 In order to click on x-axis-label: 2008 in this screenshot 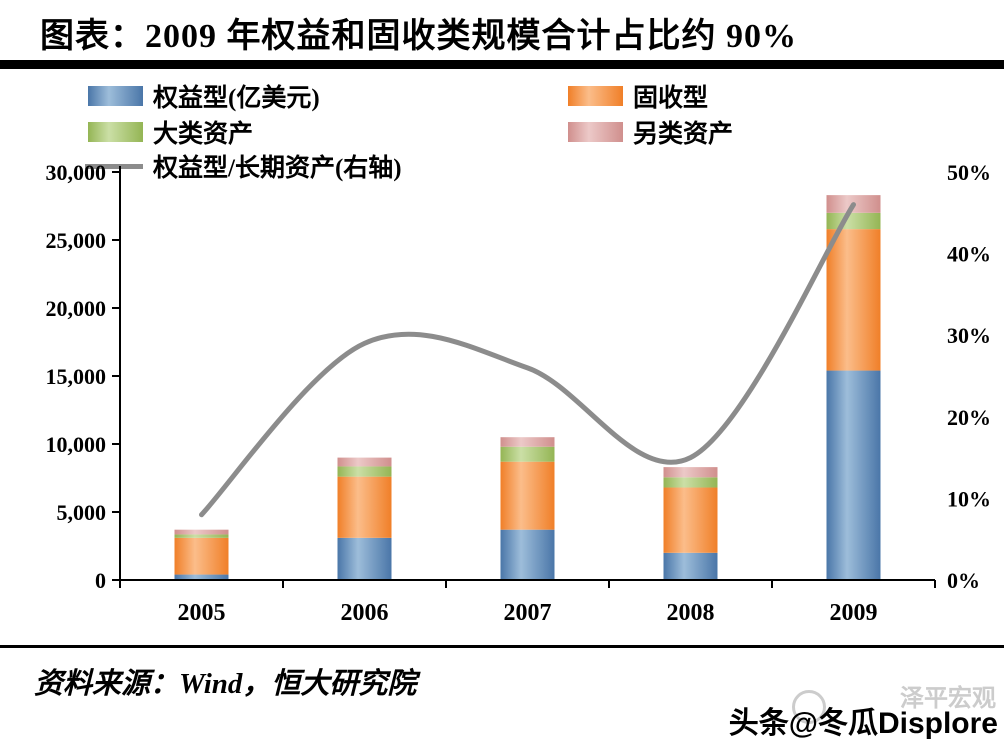, I will do `click(691, 613)`.